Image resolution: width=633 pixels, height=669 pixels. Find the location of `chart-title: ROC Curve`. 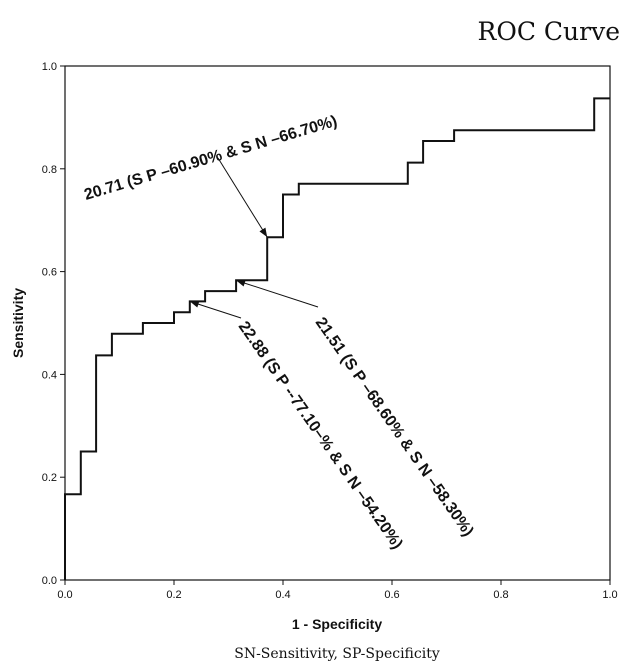

chart-title: ROC Curve is located at coordinates (549, 31).